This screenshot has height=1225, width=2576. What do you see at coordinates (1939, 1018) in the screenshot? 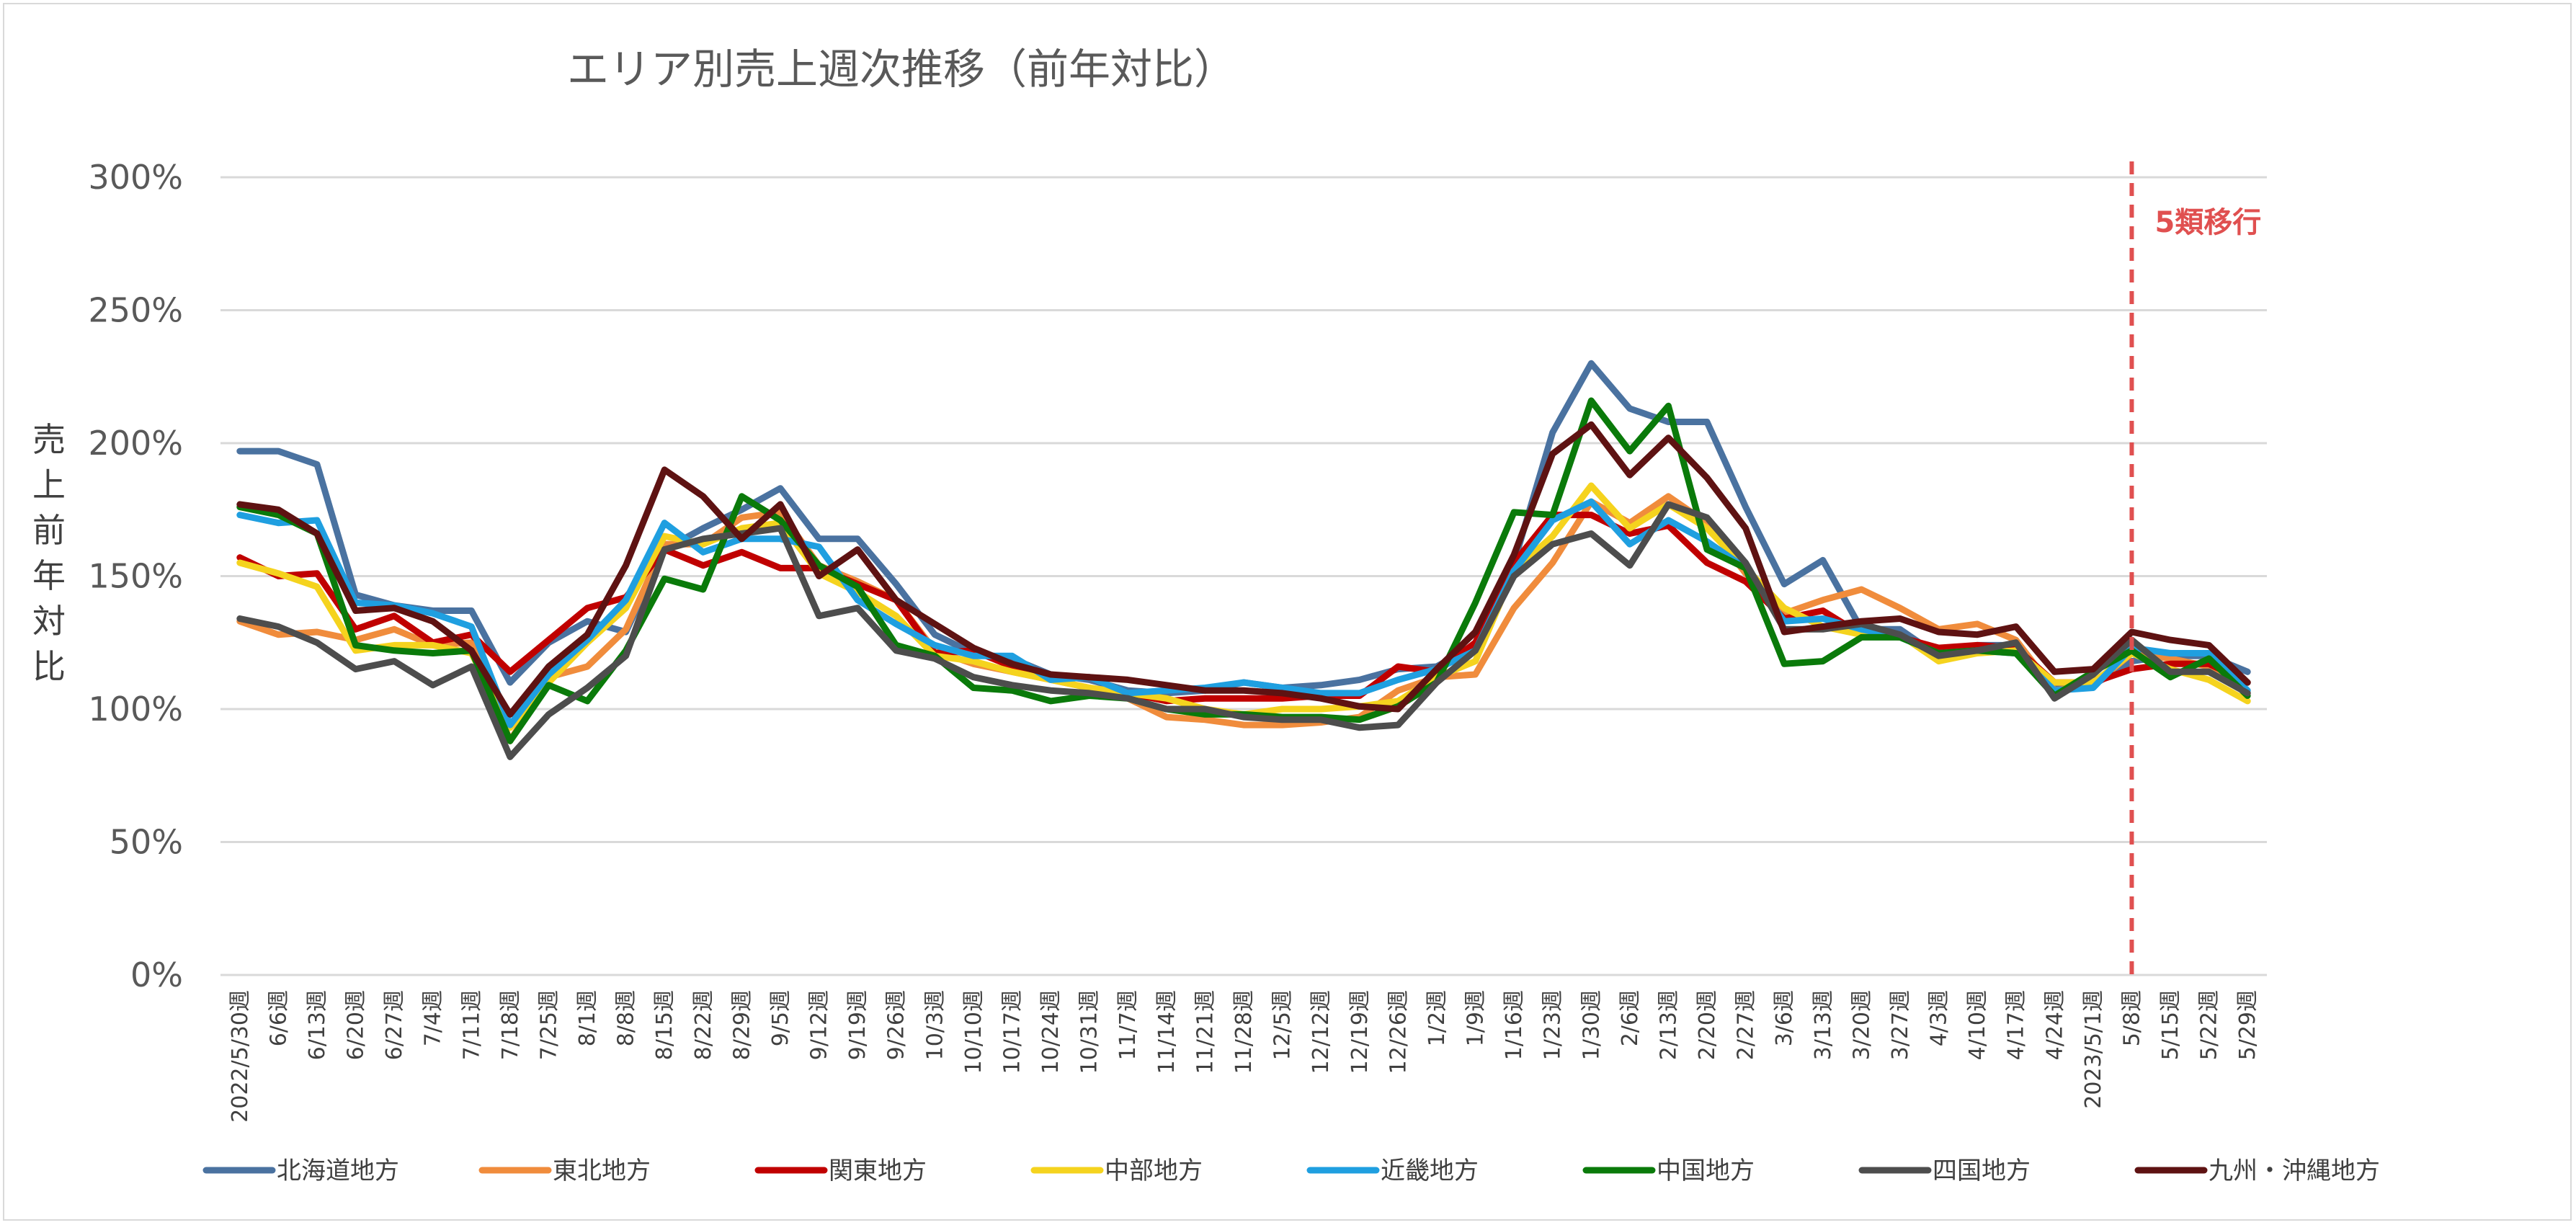
I see `x-tick-label: 4/3週` at bounding box center [1939, 1018].